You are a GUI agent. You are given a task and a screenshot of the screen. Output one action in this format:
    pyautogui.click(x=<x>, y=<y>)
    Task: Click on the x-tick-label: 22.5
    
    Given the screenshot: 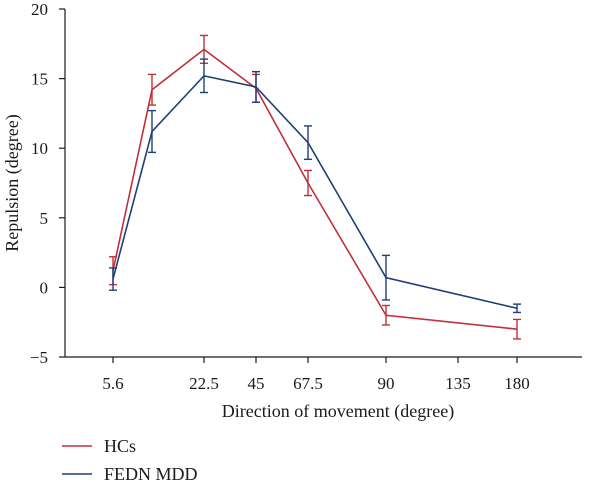 What is the action you would take?
    pyautogui.click(x=204, y=383)
    